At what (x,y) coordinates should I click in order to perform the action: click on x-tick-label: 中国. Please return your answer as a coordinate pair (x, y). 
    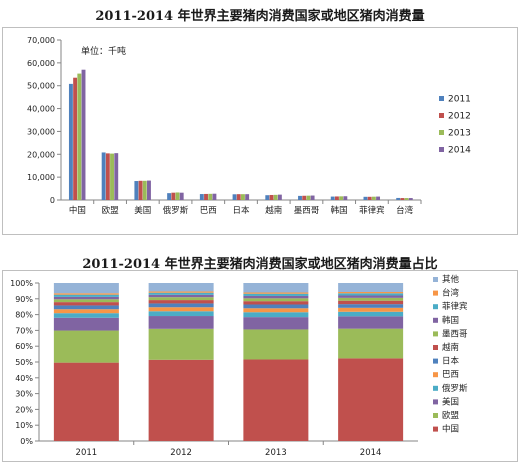
    Looking at the image, I should click on (77, 210).